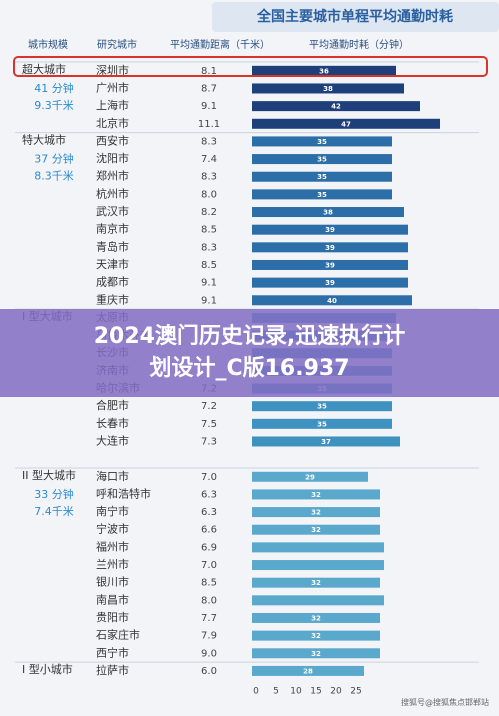 The height and width of the screenshot is (716, 499). Describe the element at coordinates (249, 368) in the screenshot. I see `banner-line-2: 划设计_C版16.937` at that location.